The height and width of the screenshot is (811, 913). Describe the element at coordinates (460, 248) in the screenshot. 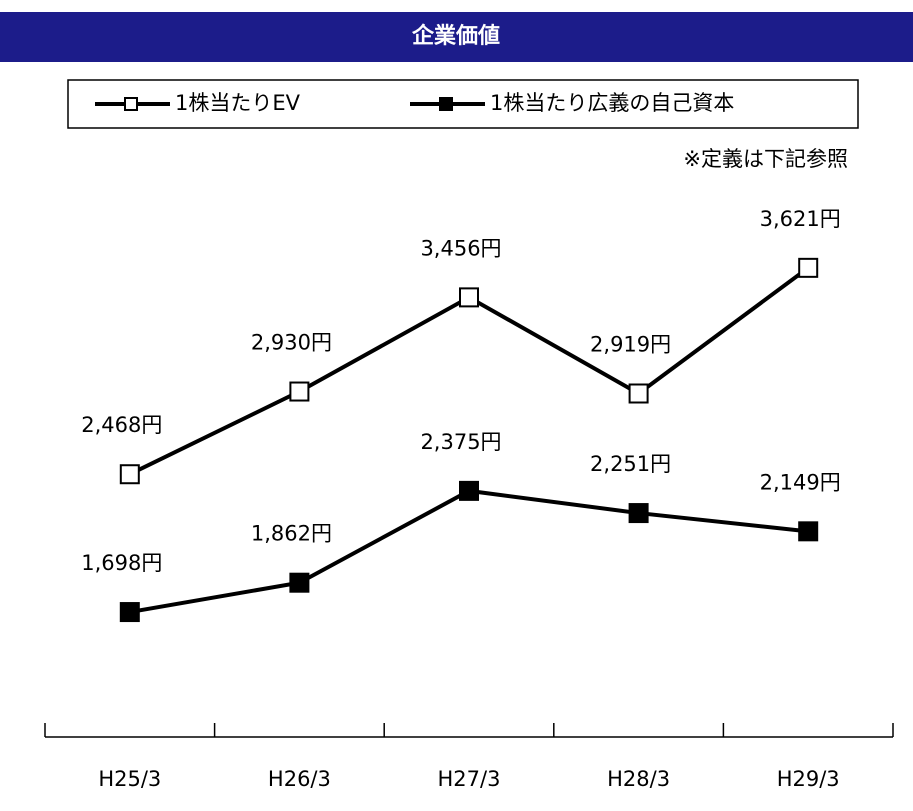

I see `data-label: 3,456円` at that location.